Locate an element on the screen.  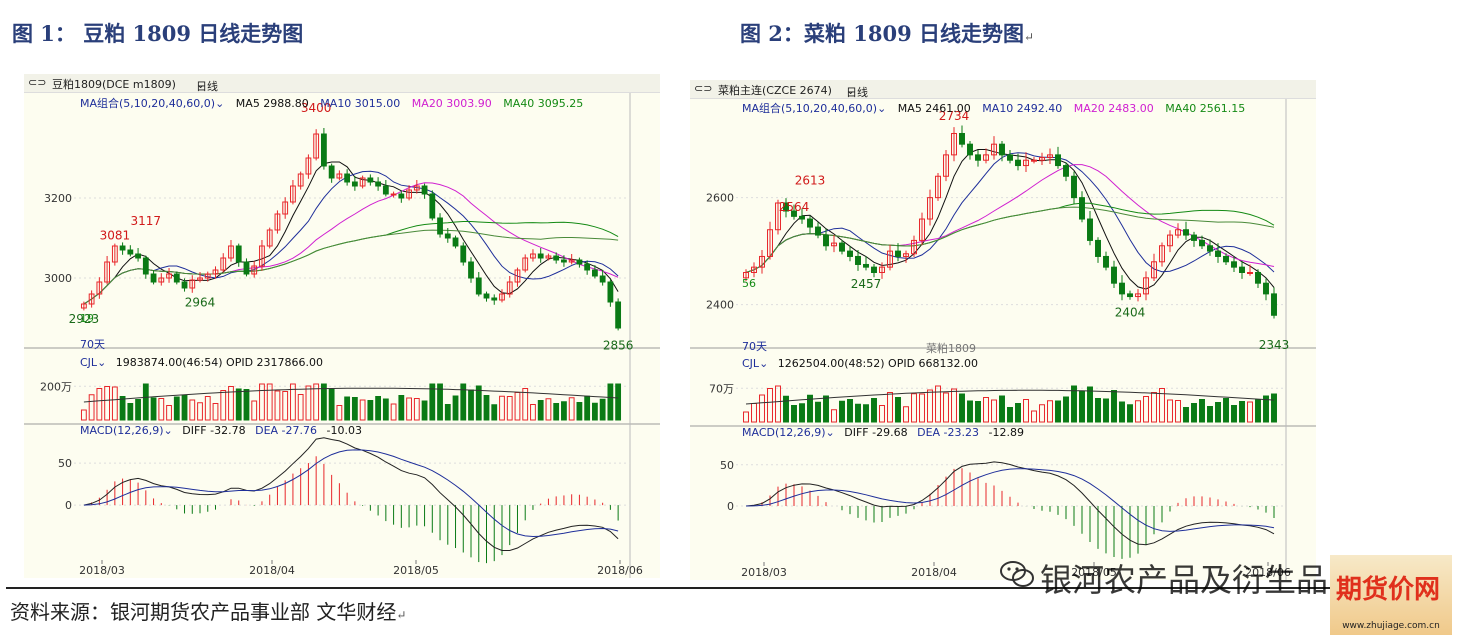
dea-line is located at coordinates (1010, 500).